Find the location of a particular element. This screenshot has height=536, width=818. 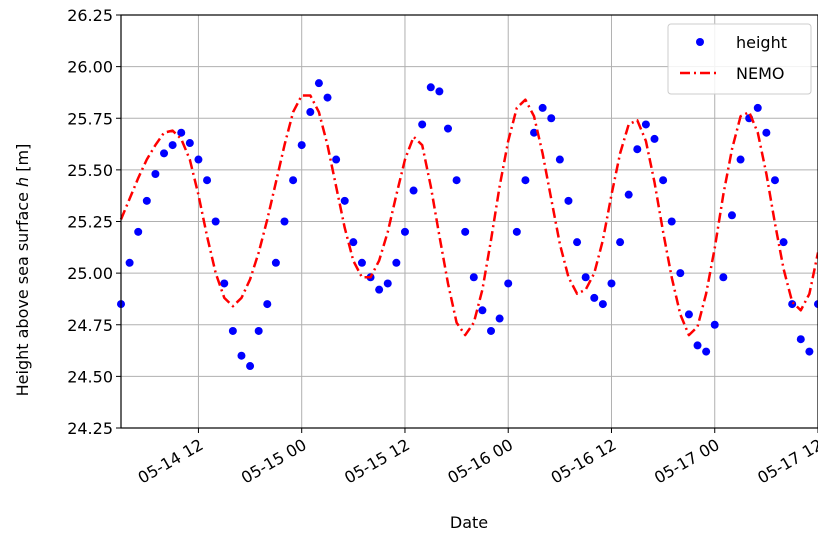

legend-label-nemo: NEMO is located at coordinates (760, 73).